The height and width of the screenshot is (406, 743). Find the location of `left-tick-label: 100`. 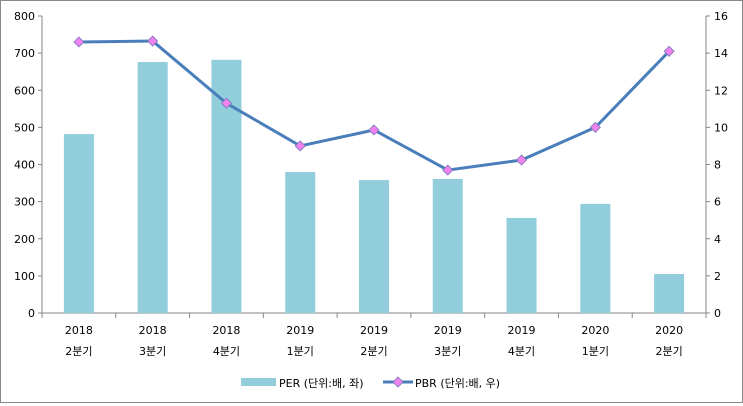

left-tick-label: 100 is located at coordinates (24, 276).